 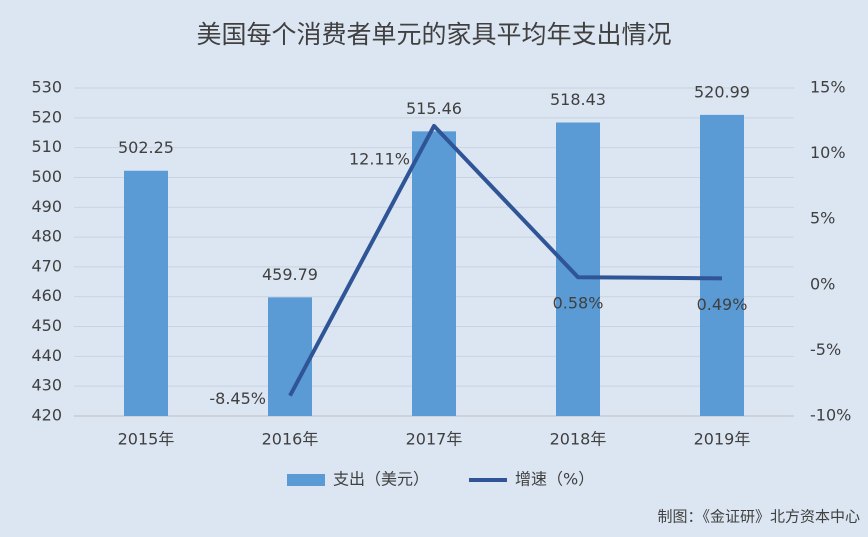 I want to click on bar-value-label: 502.25, so click(x=146, y=147).